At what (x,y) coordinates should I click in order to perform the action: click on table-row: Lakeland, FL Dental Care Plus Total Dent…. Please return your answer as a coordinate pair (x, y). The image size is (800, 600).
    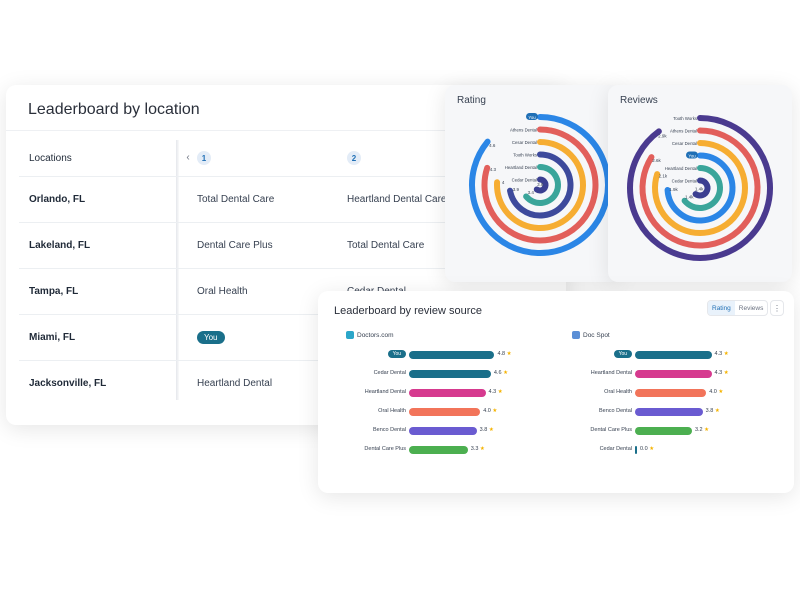
    Looking at the image, I should click on (289, 246).